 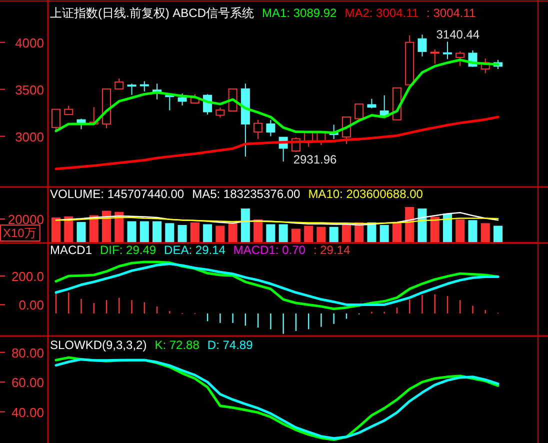 What do you see at coordinates (300, 13) in the screenshot?
I see `text: MA1: 3089.92` at bounding box center [300, 13].